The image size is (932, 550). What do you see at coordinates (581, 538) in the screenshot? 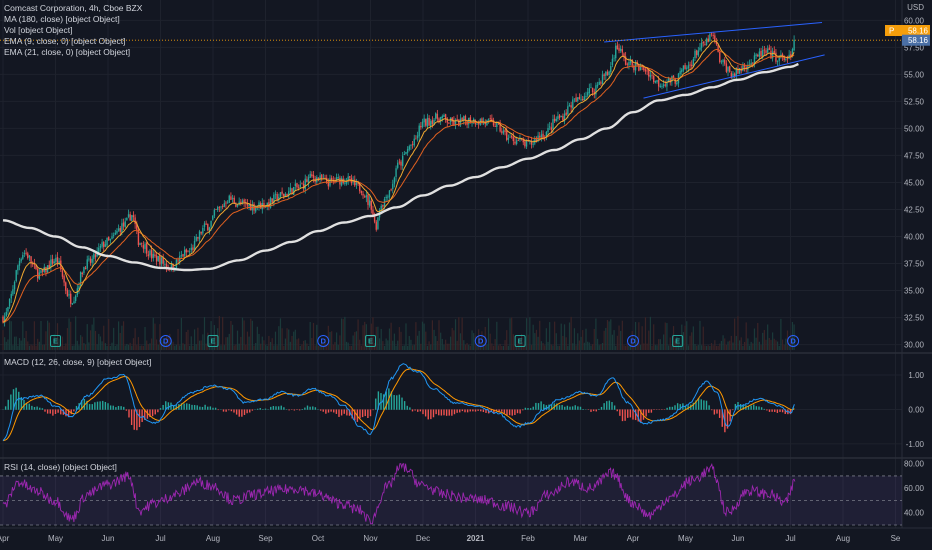
I see `time-tick: Mar` at bounding box center [581, 538].